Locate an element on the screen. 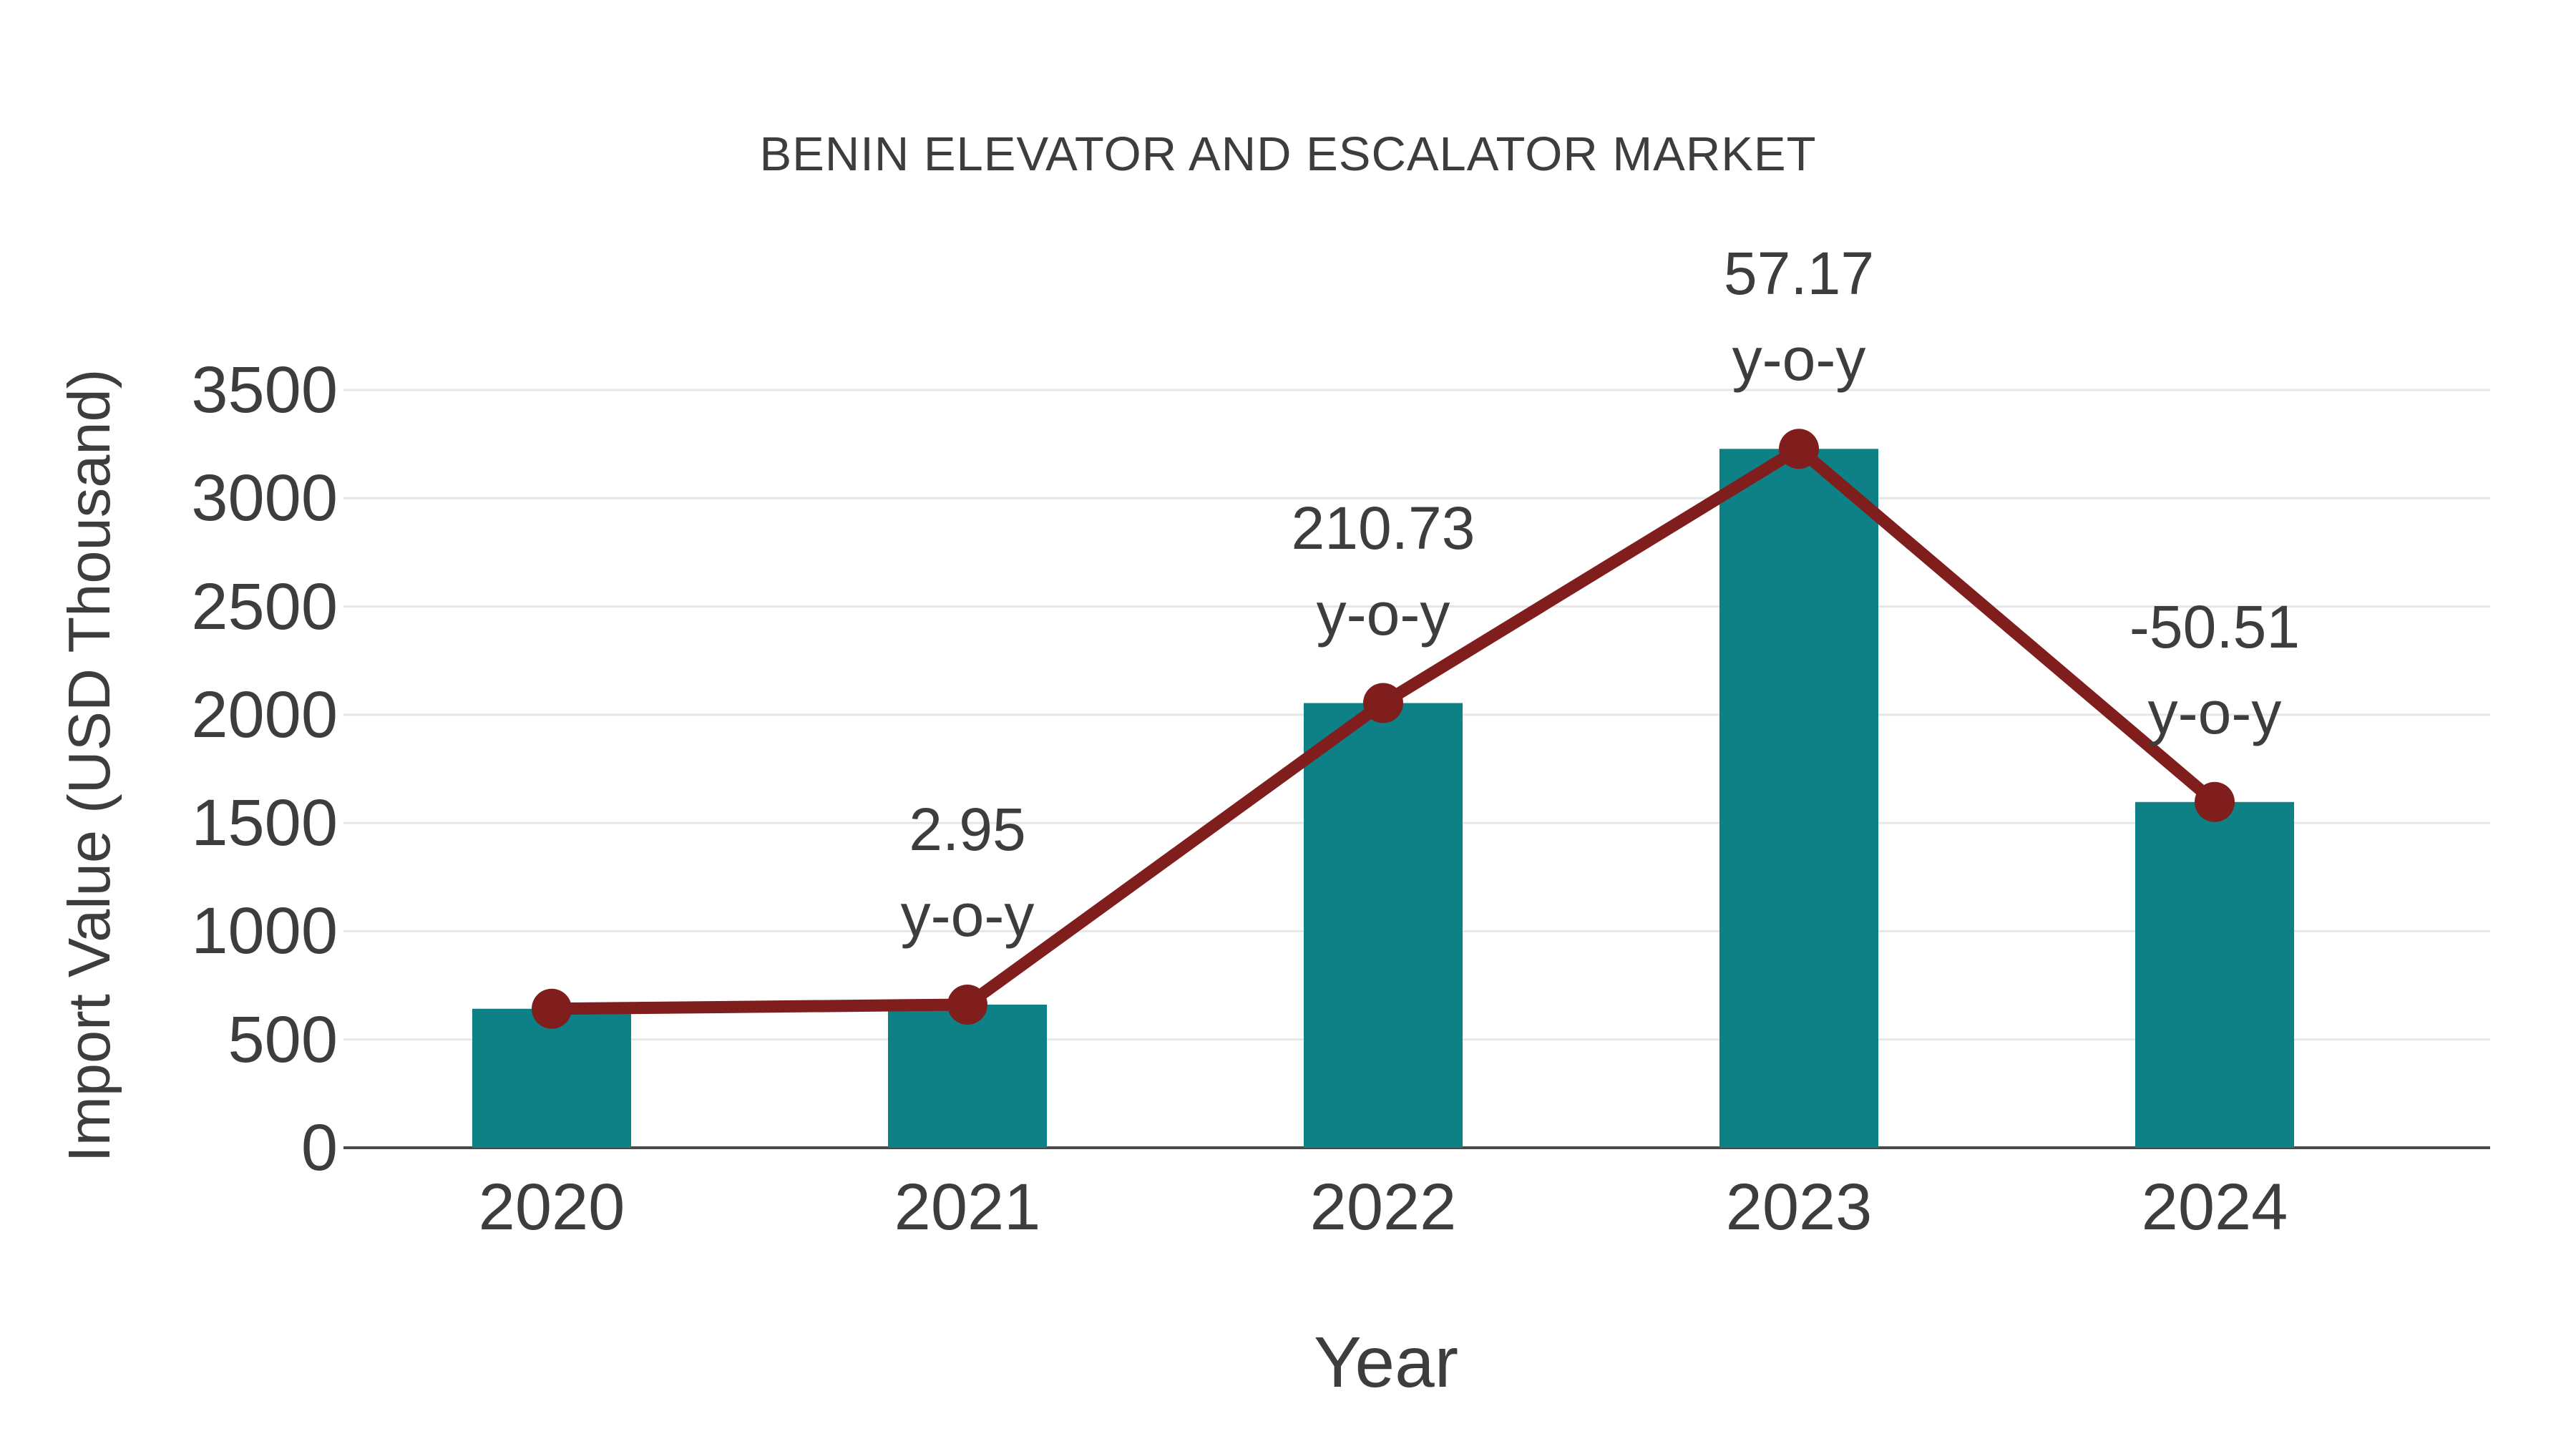  y-tick-label-2000: 2000 is located at coordinates (264, 714).